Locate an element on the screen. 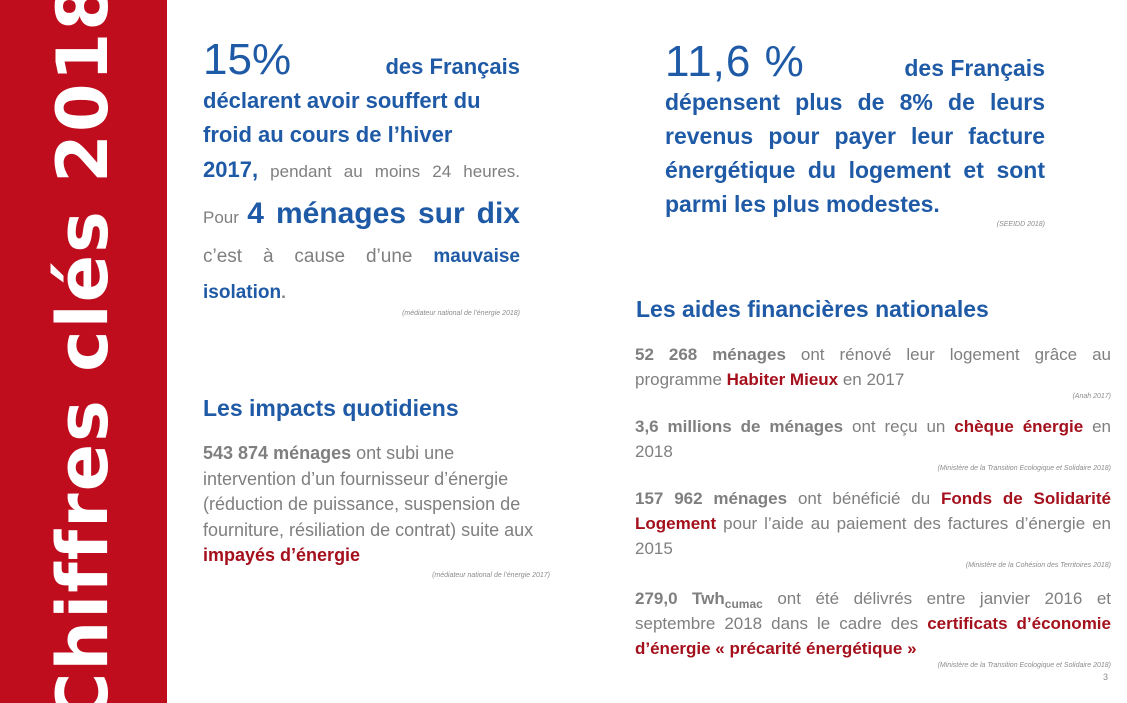  stat1-cause: mauvaise isolation is located at coordinates (361, 274).